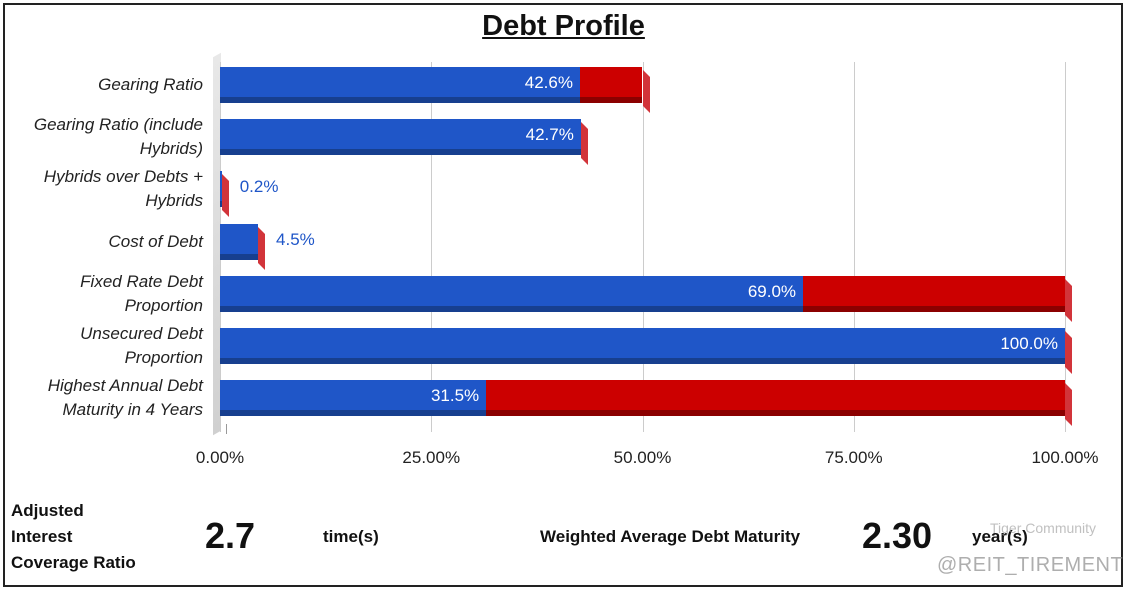  Describe the element at coordinates (455, 396) in the screenshot. I see `value-label: 31.5%` at that location.